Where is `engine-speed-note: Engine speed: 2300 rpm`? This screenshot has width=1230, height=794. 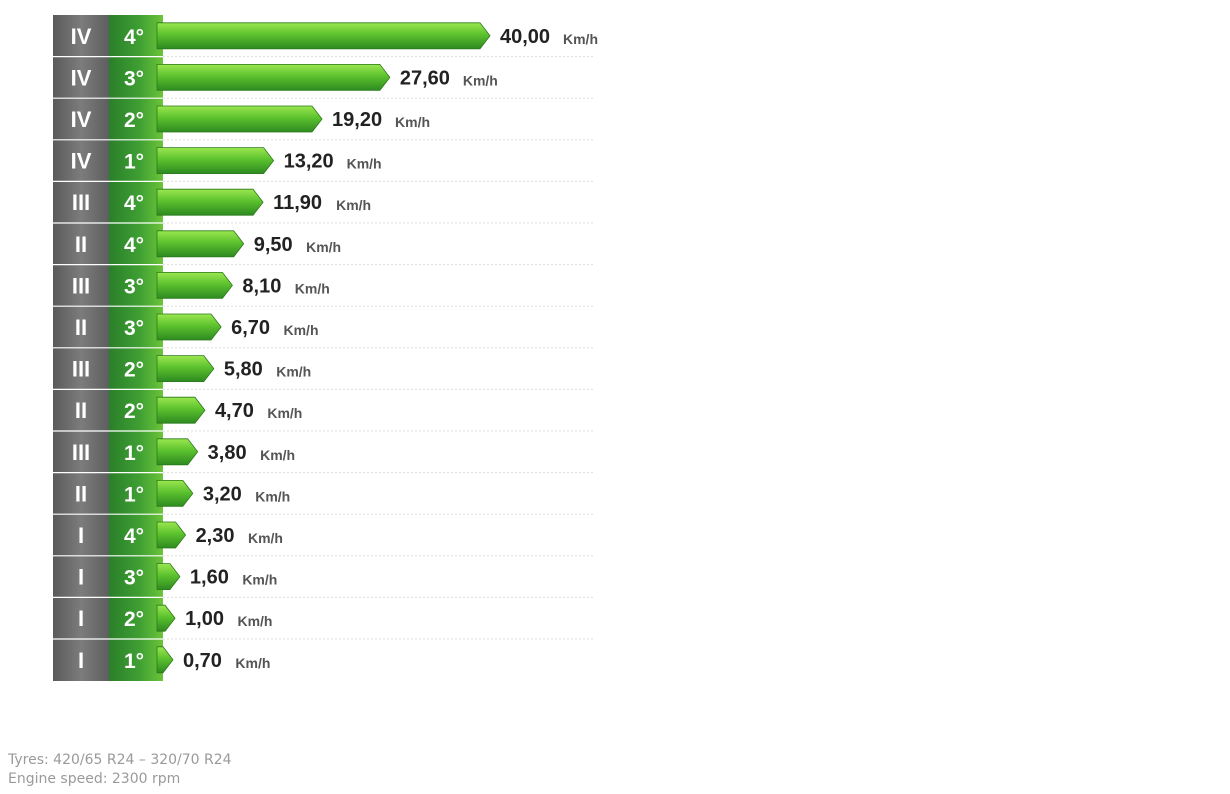 engine-speed-note: Engine speed: 2300 rpm is located at coordinates (94, 779).